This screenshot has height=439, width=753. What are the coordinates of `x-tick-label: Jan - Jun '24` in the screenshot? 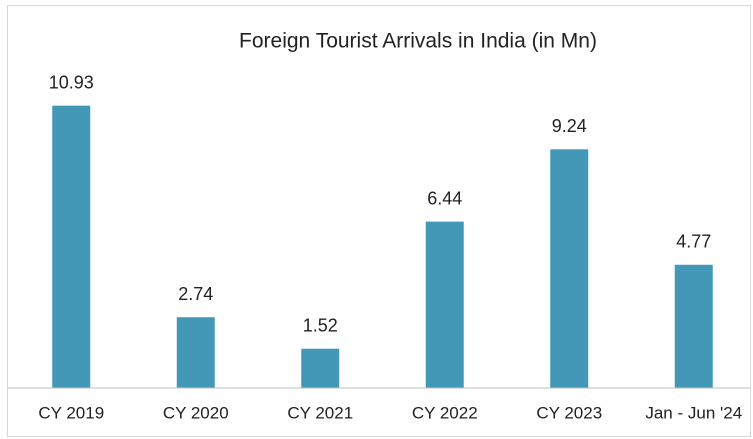 It's located at (693, 412).